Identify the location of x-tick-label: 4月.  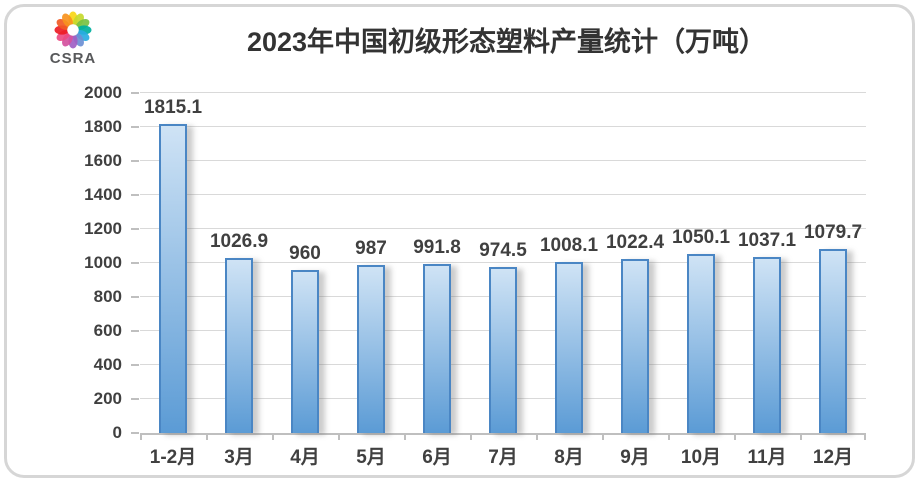
(305, 457).